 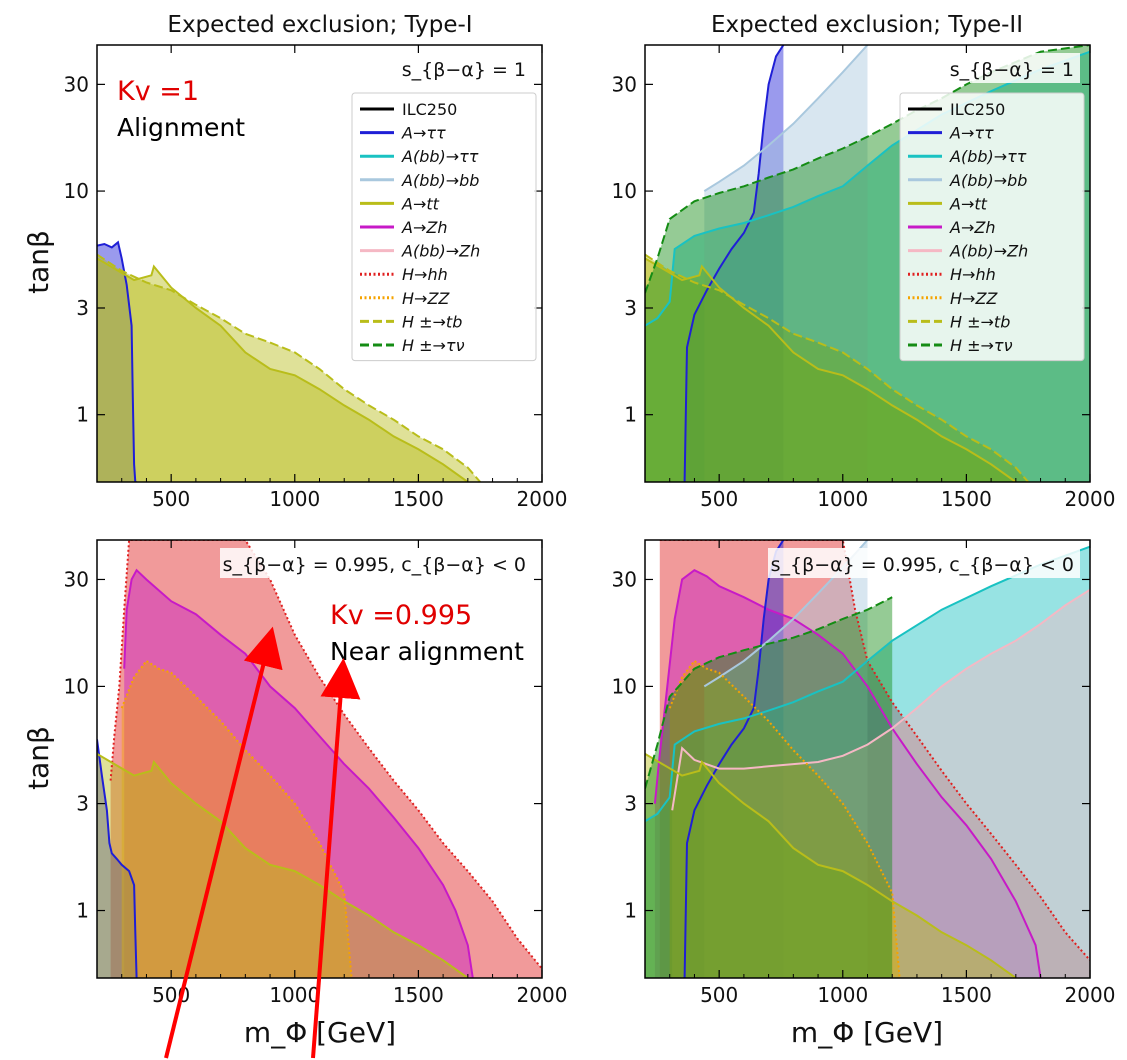 I want to click on alignment-annotation: Alignment, so click(x=181, y=127).